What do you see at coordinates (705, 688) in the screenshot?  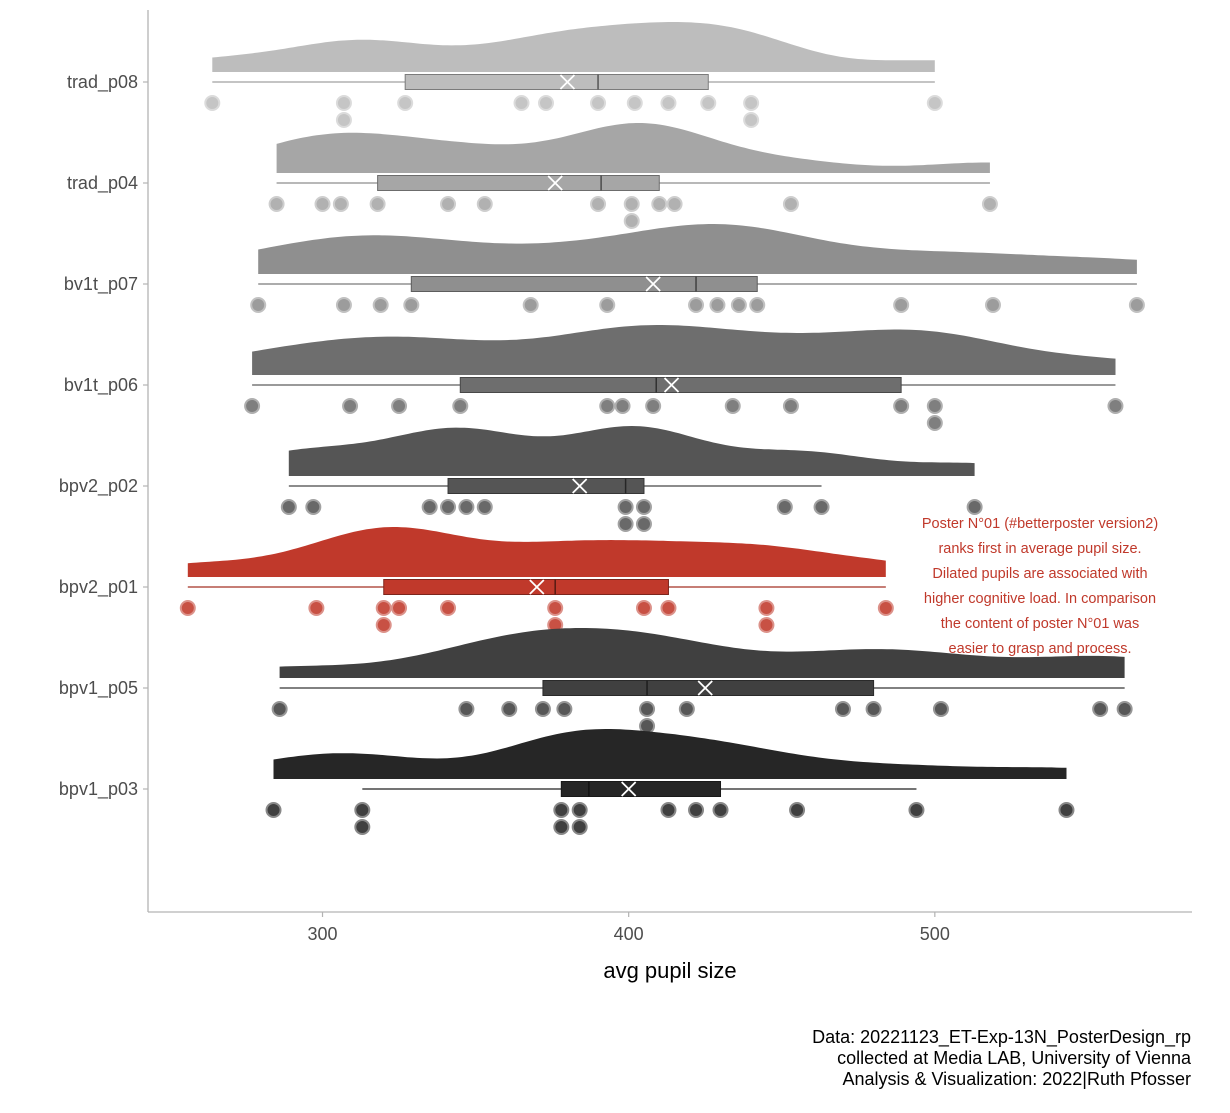 I see `mean-marker-bpv1_p05` at bounding box center [705, 688].